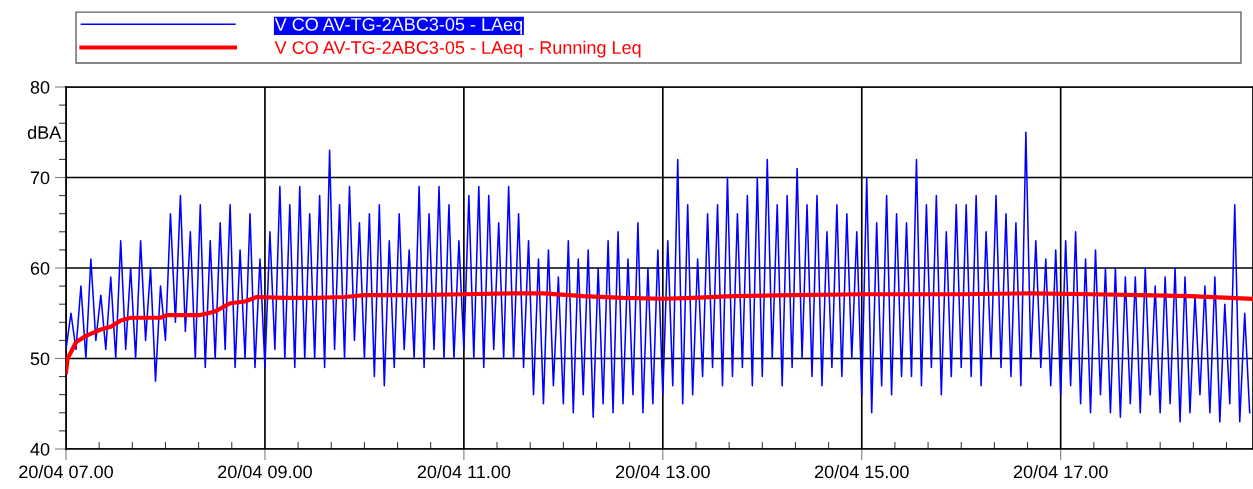  What do you see at coordinates (40, 359) in the screenshot?
I see `y-tick-label: 50` at bounding box center [40, 359].